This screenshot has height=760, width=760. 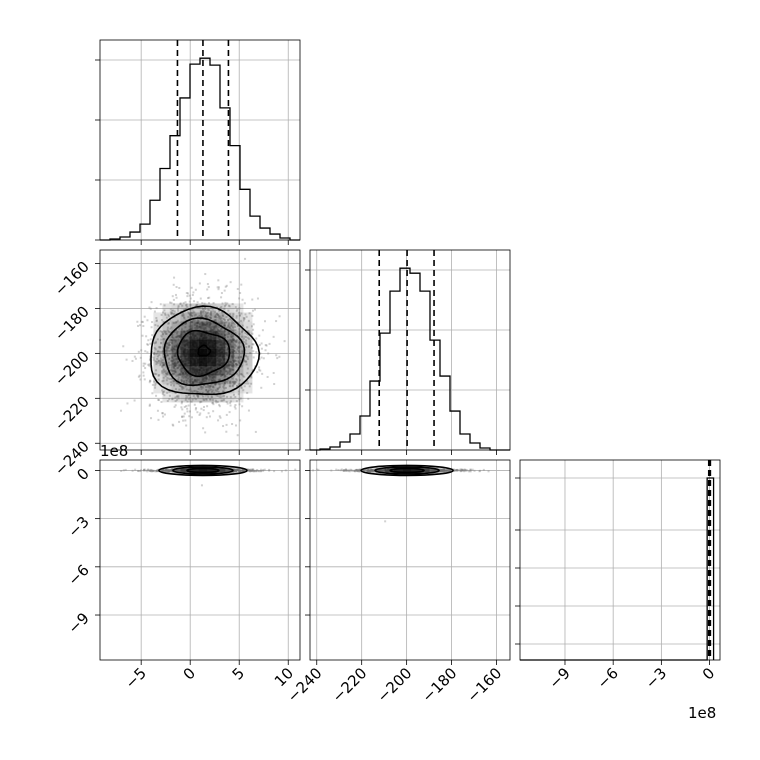 I want to click on contour-line, so click(x=204, y=350).